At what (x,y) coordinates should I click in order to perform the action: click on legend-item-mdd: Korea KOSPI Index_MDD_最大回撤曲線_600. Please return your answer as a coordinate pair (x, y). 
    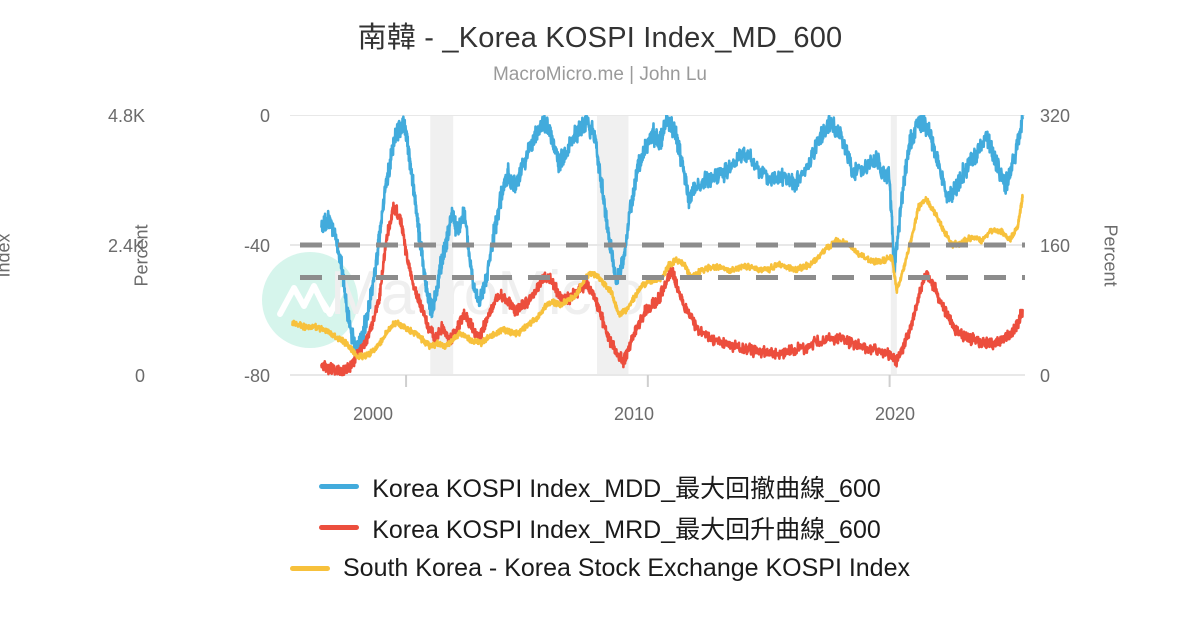
    Looking at the image, I should click on (600, 486).